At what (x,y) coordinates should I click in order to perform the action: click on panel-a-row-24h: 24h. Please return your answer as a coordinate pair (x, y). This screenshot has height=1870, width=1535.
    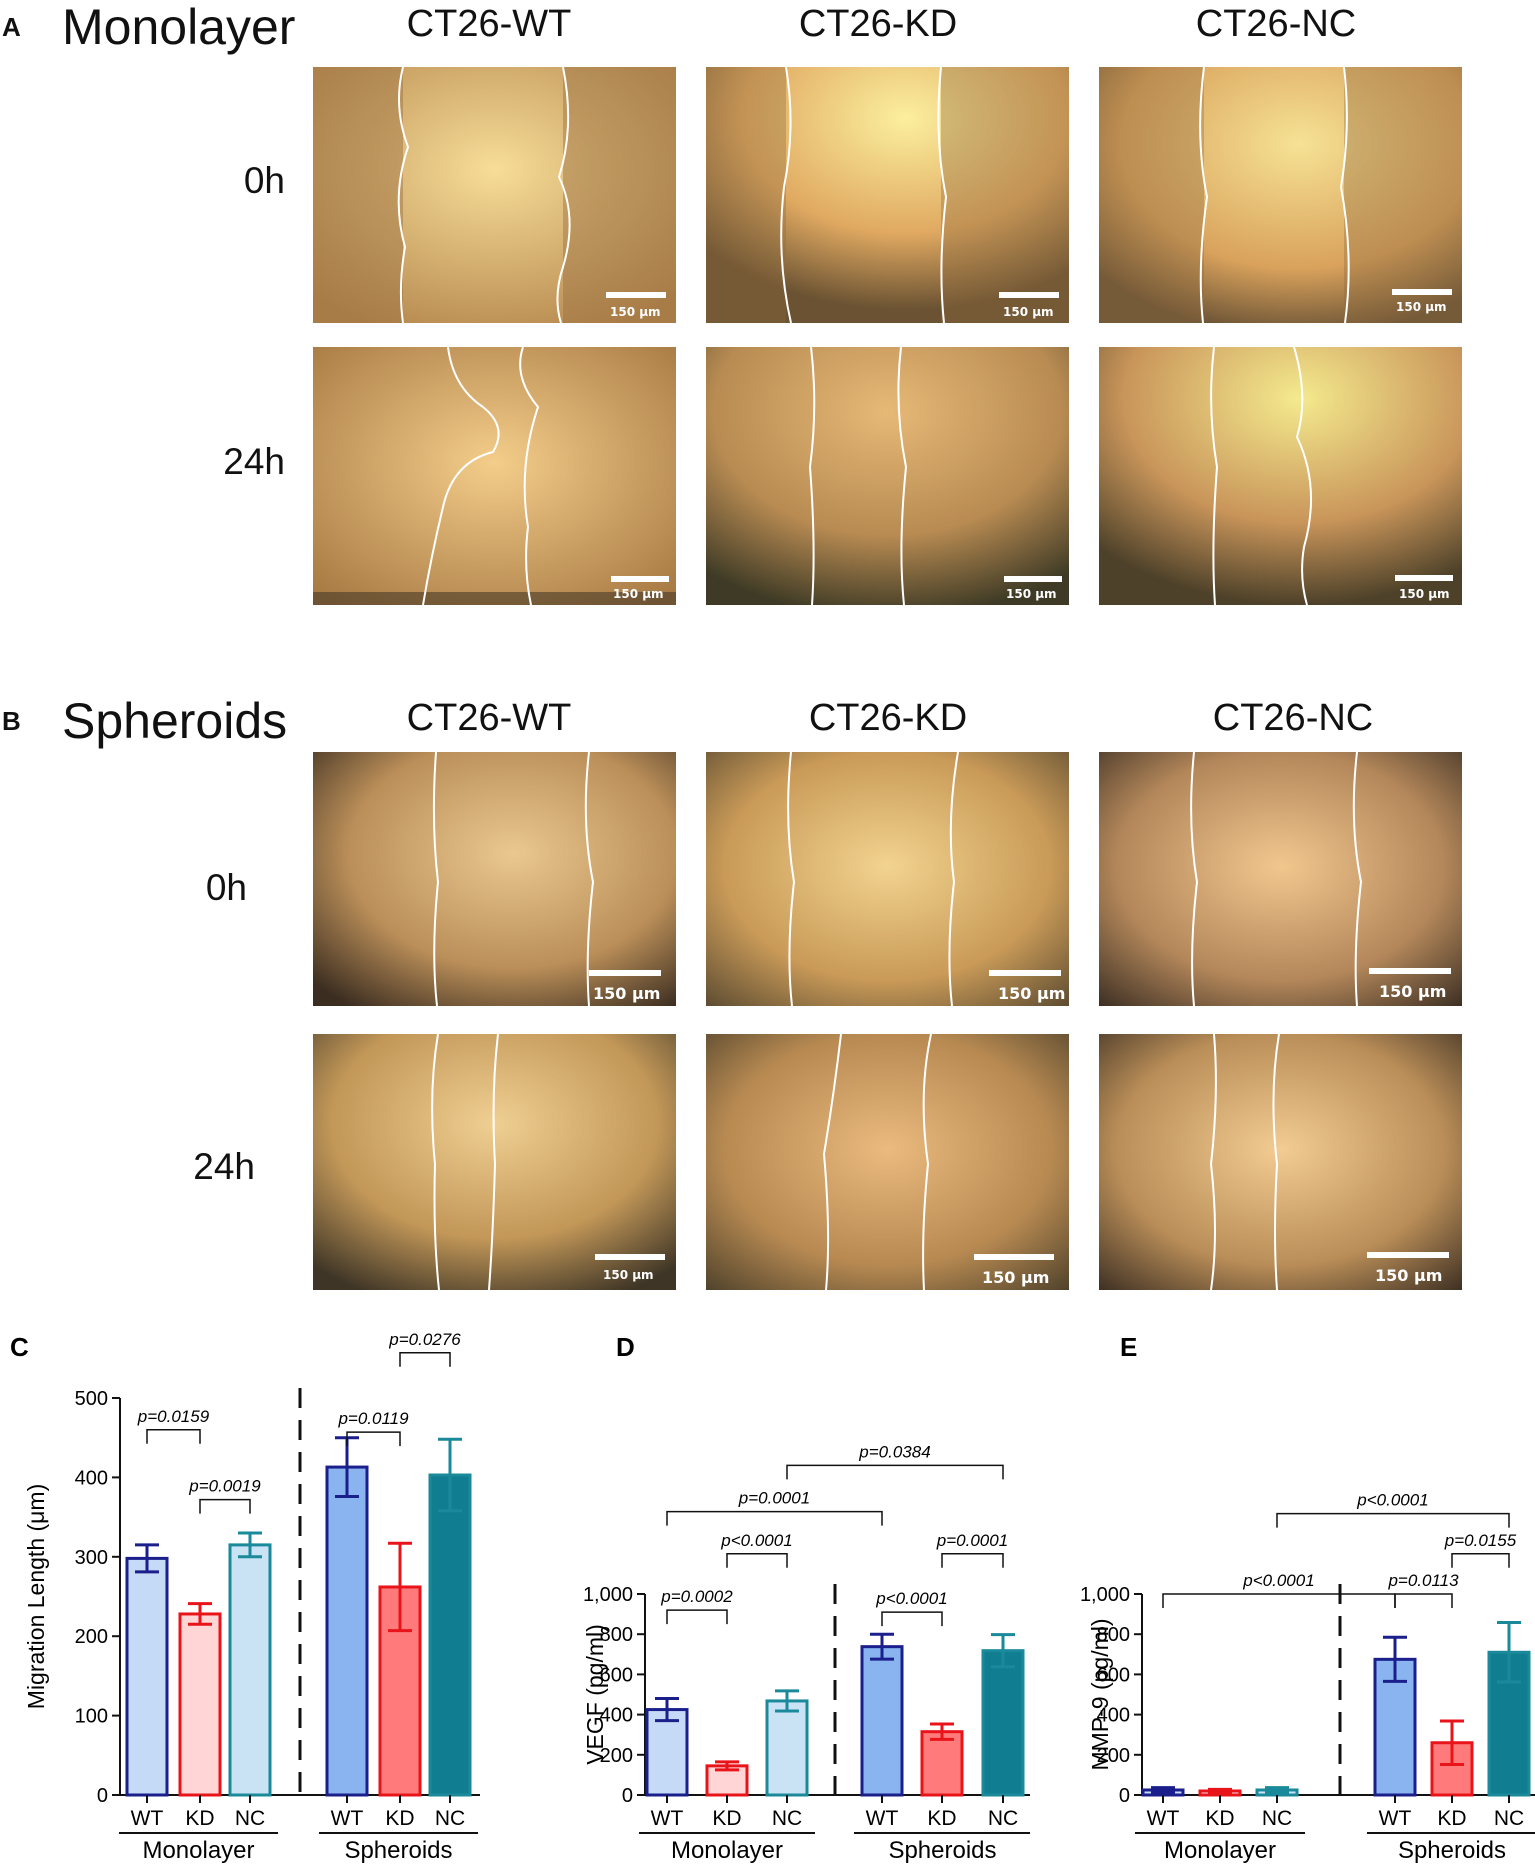
    Looking at the image, I should click on (254, 461).